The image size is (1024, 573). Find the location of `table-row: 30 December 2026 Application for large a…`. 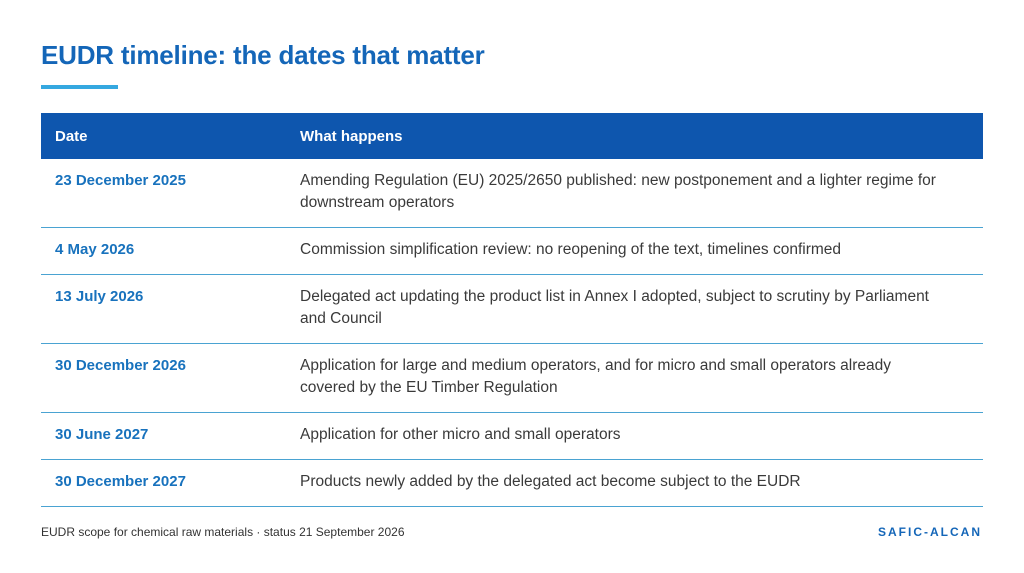

table-row: 30 December 2026 Application for large a… is located at coordinates (512, 378).